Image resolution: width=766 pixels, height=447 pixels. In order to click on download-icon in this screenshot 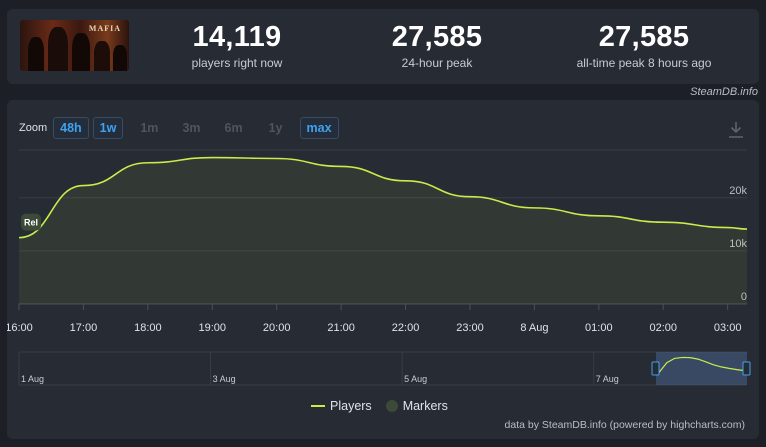, I will do `click(736, 130)`.